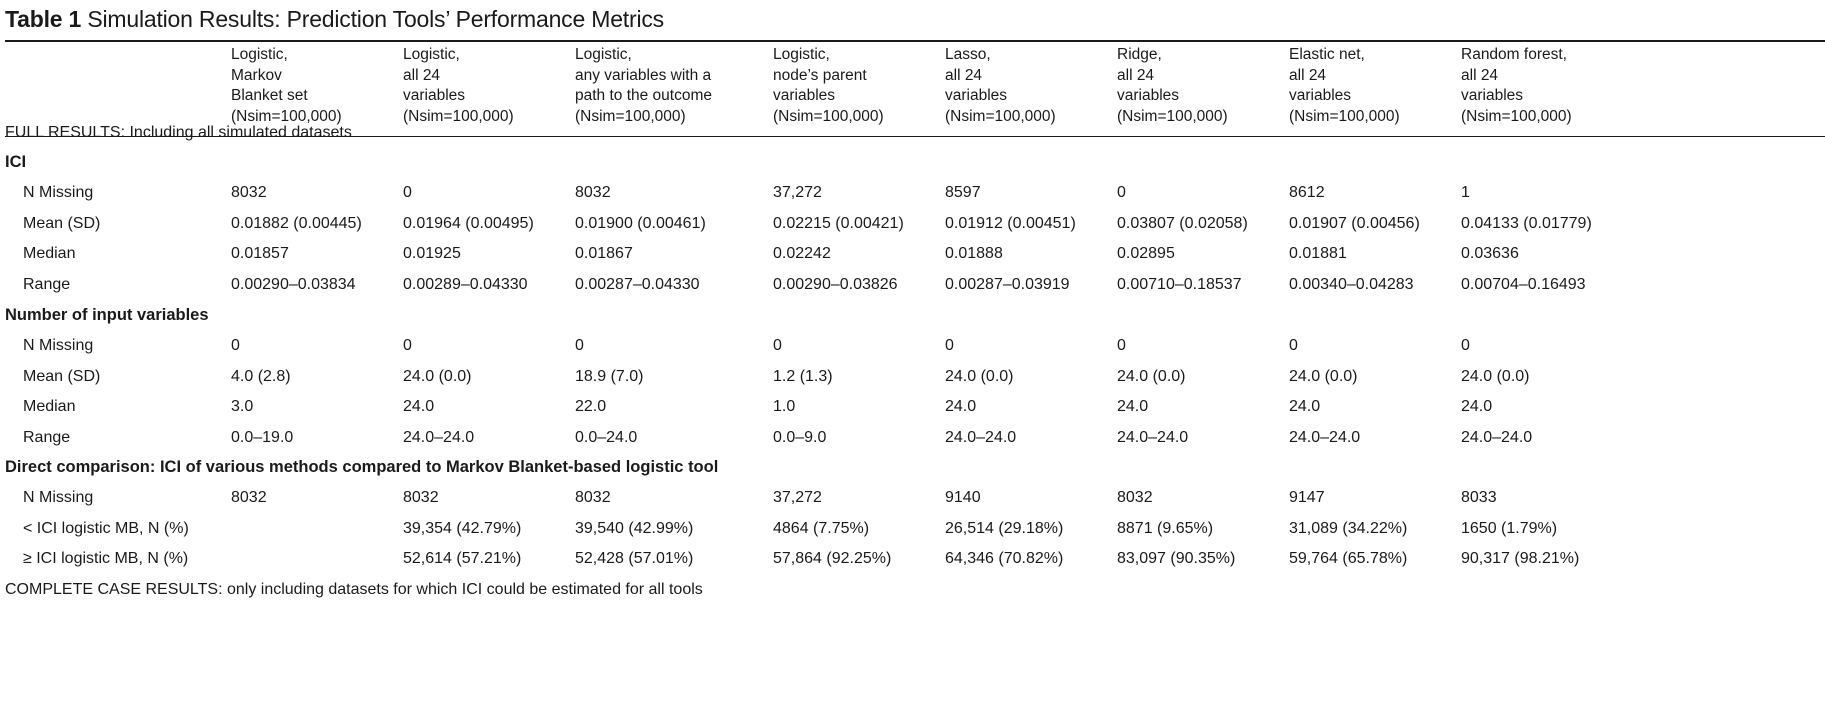 The height and width of the screenshot is (706, 1825). Describe the element at coordinates (821, 528) in the screenshot. I see `table-cell: 4864 (7.75%)` at that location.